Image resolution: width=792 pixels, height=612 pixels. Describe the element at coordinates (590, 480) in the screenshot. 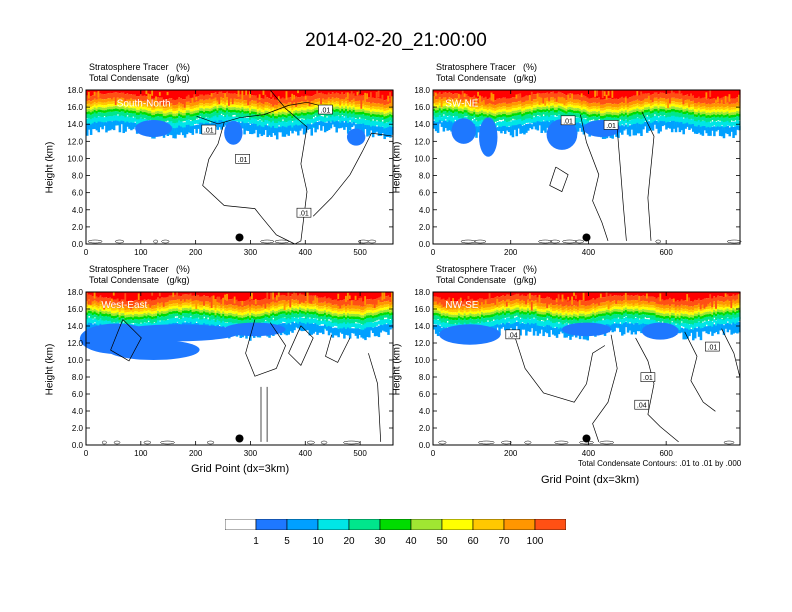

I see `x-axis-label-4: Grid Point (dx=3km)` at that location.